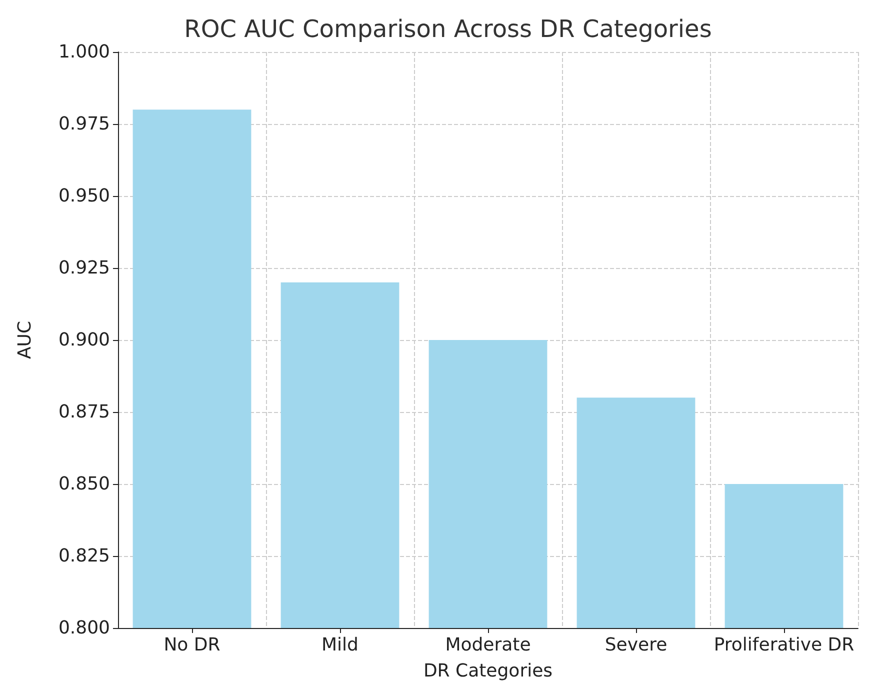  What do you see at coordinates (636, 645) in the screenshot?
I see `x-tick-label: Severe` at bounding box center [636, 645].